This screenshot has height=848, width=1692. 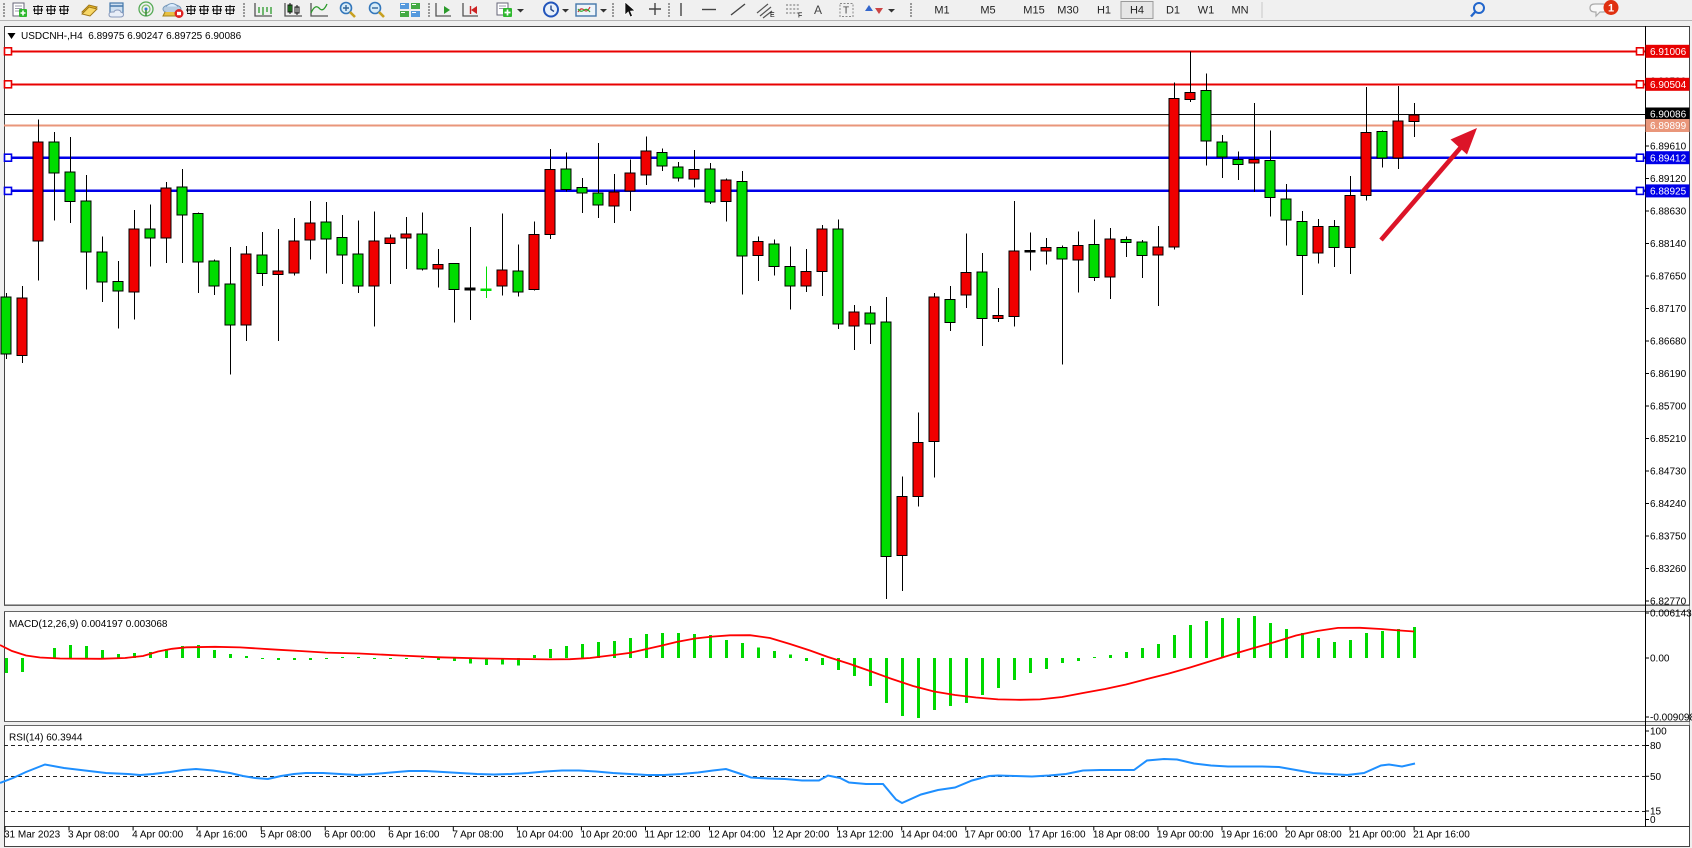 What do you see at coordinates (1653, 820) in the screenshot?
I see `svg-text: 0` at bounding box center [1653, 820].